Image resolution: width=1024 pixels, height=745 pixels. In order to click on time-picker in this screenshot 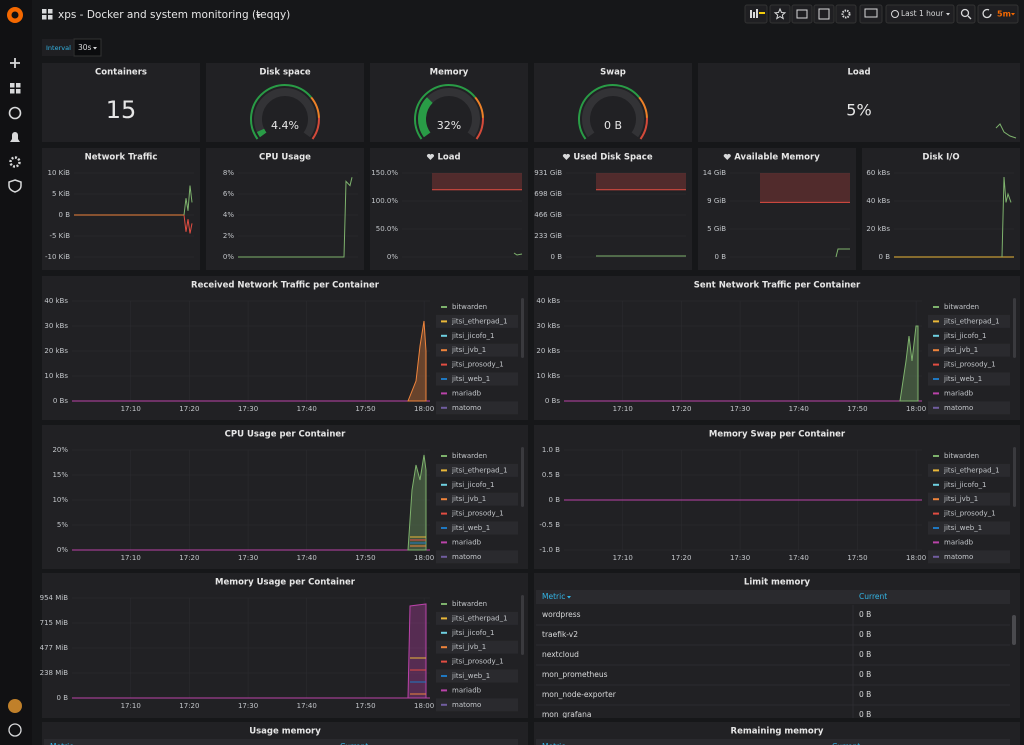, I will do `click(920, 14)`.